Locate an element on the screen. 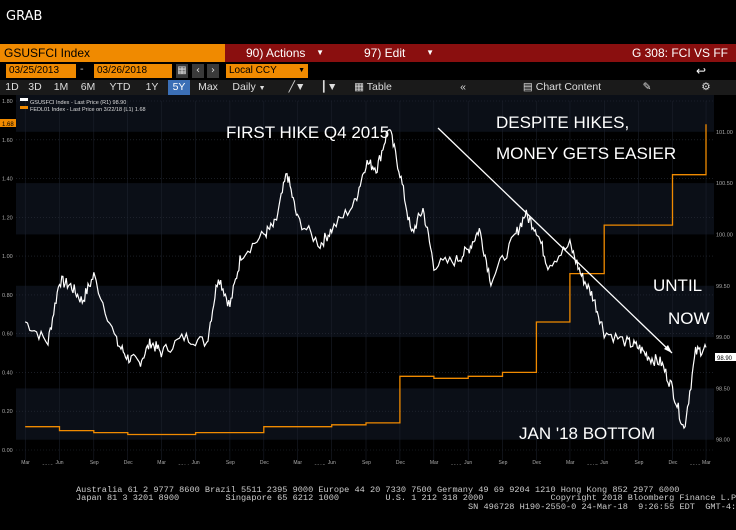 Image resolution: width=736 pixels, height=530 pixels. frequency-select: Daily ▼ is located at coordinates (249, 87).